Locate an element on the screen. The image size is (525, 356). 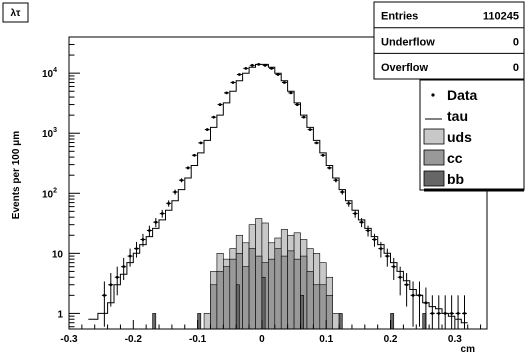
x-tick-label: -0.1 is located at coordinates (198, 339).